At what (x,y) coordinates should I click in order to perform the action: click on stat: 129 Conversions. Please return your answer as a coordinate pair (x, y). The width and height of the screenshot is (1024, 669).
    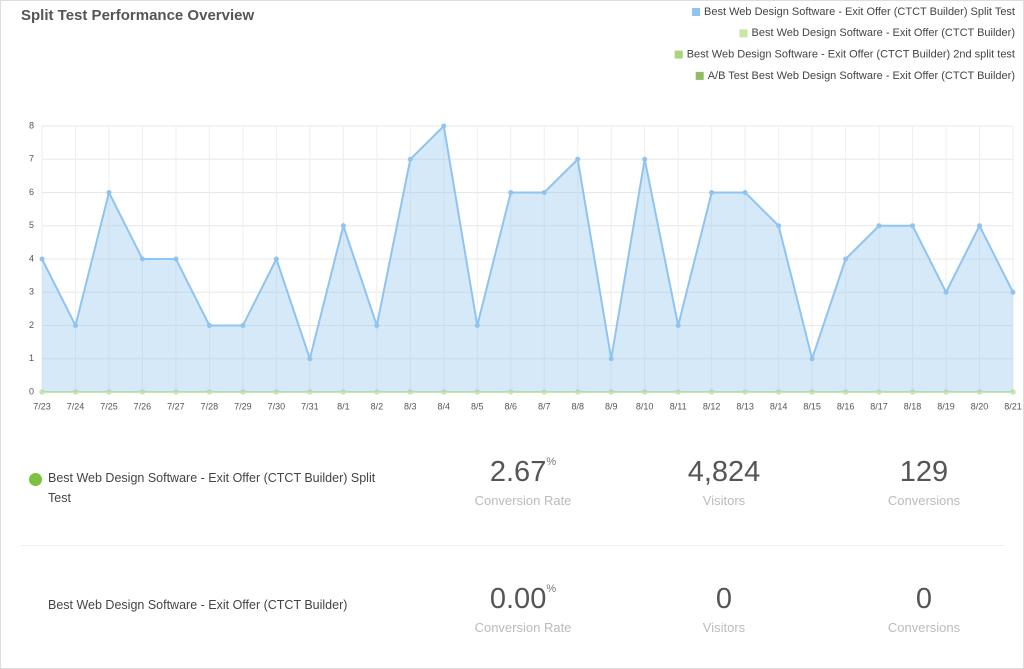
    Looking at the image, I should click on (923, 482).